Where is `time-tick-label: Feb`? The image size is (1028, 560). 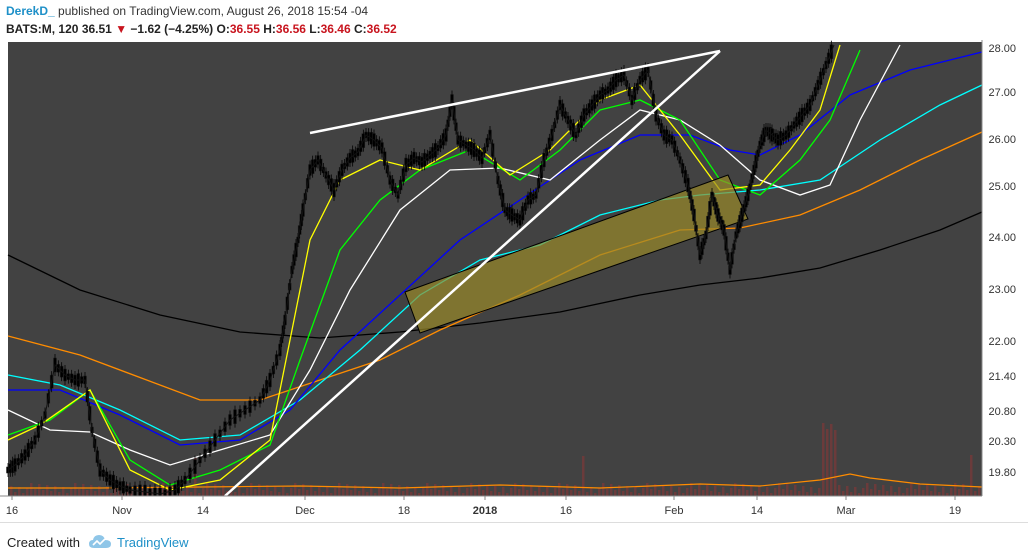
time-tick-label: Feb is located at coordinates (674, 511).